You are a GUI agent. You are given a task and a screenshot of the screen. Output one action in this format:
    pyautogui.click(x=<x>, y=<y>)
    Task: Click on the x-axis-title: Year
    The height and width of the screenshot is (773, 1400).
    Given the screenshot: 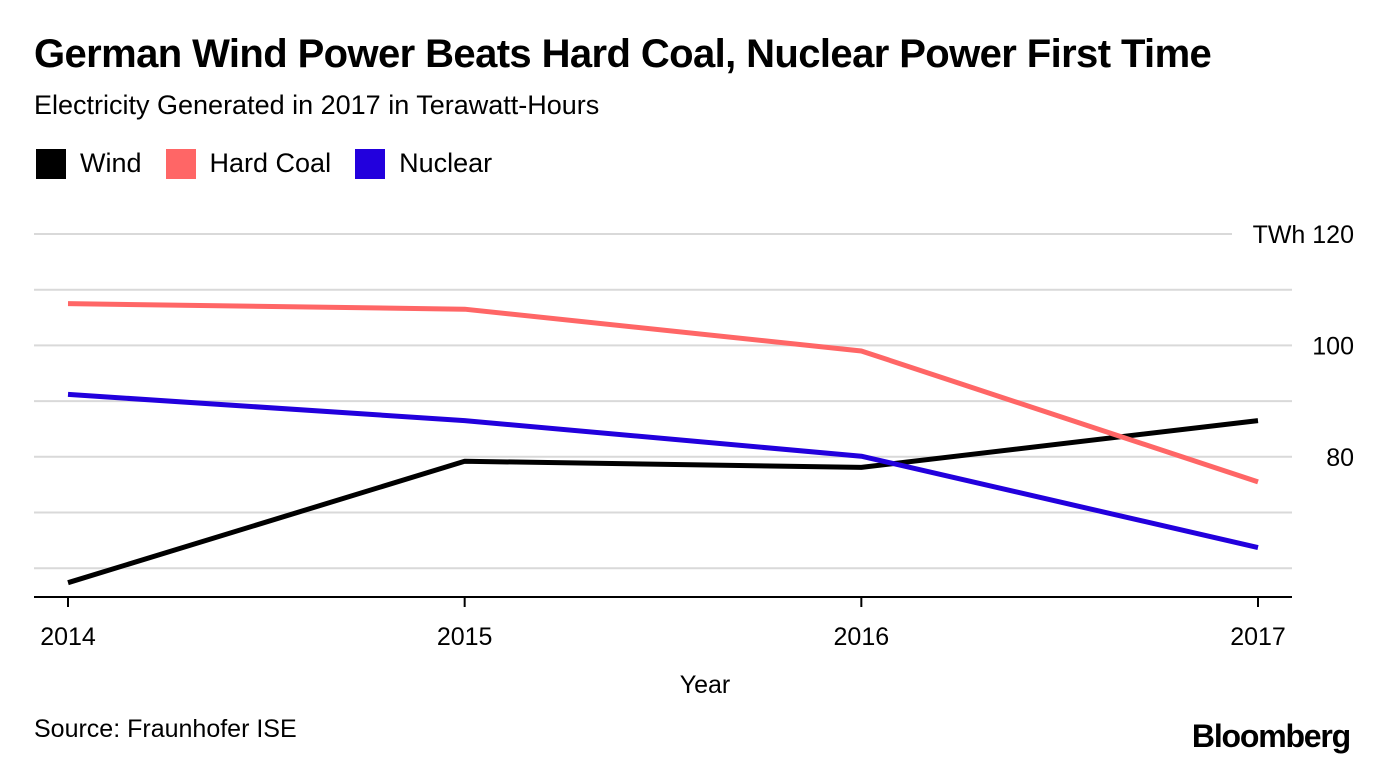 What is the action you would take?
    pyautogui.click(x=705, y=685)
    